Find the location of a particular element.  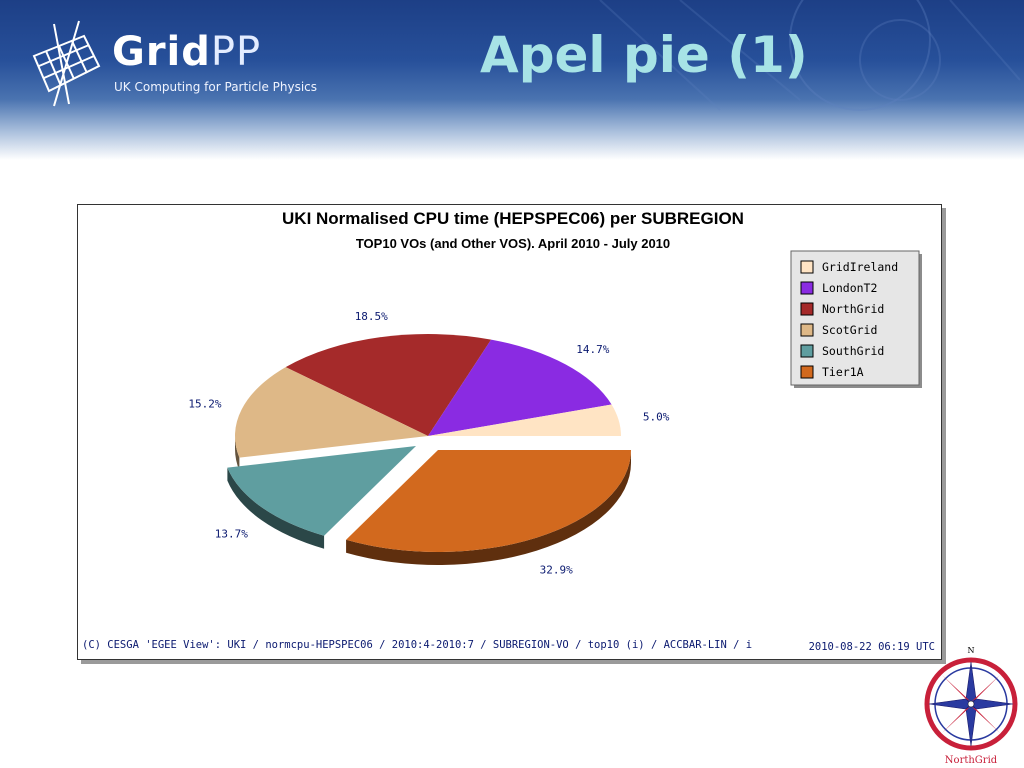

pie-slice-gridireland is located at coordinates (524, 420).